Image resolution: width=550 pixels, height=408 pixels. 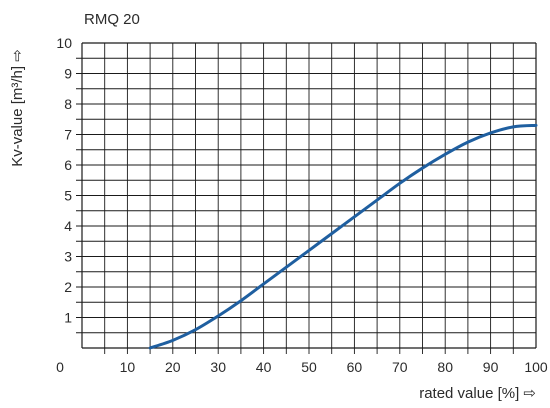 I want to click on y-tick-label: 9, so click(x=68, y=74).